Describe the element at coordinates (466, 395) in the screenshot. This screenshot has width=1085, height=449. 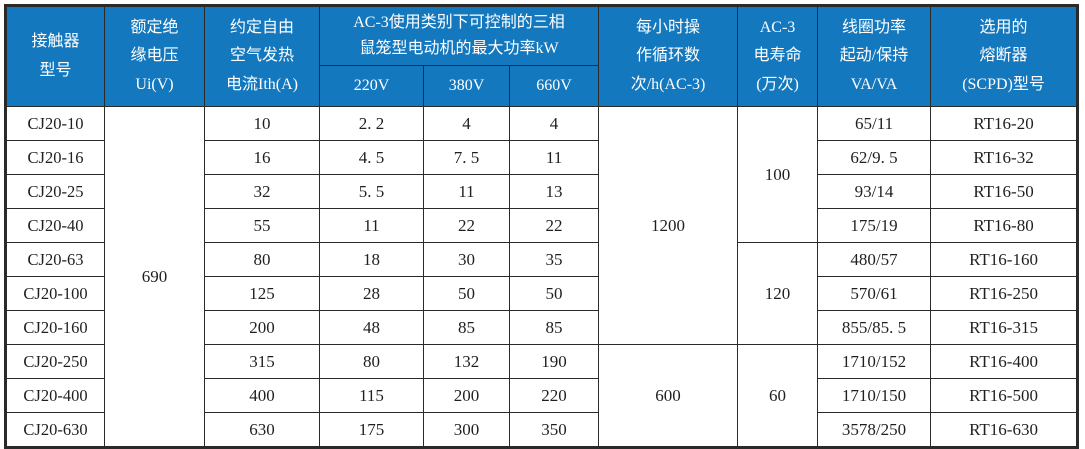
I see `power-380v-cell: 200` at that location.